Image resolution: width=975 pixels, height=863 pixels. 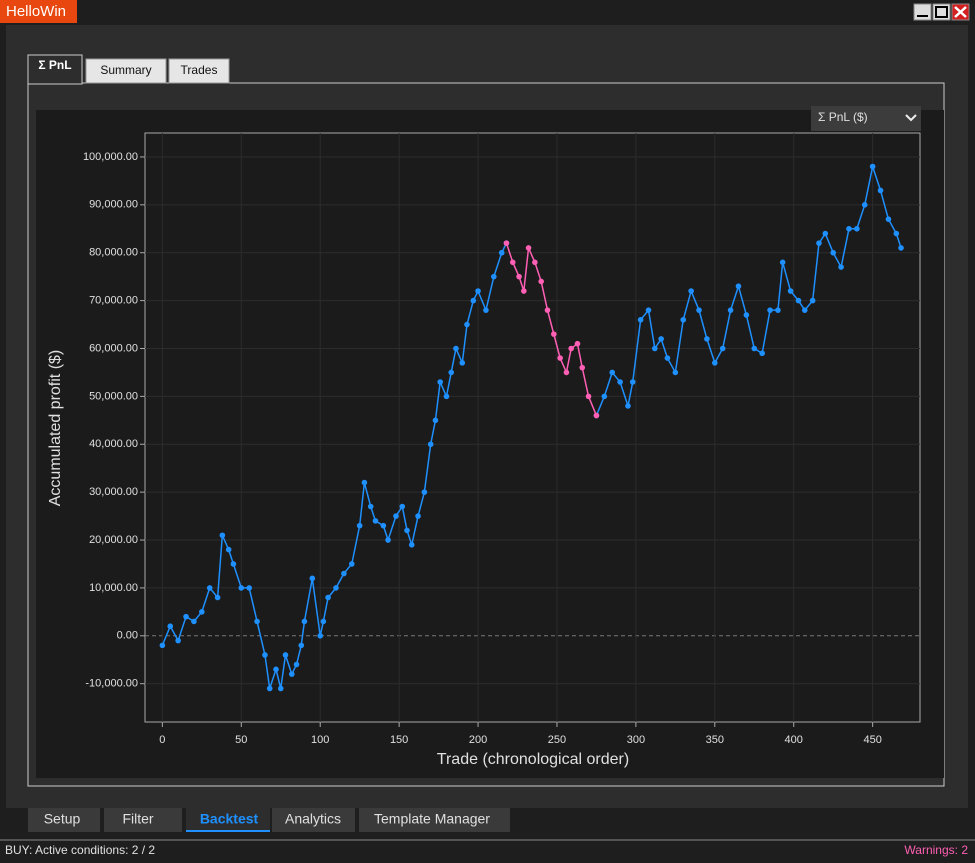 I want to click on y-tick-label: 100,000.00, so click(x=110, y=157).